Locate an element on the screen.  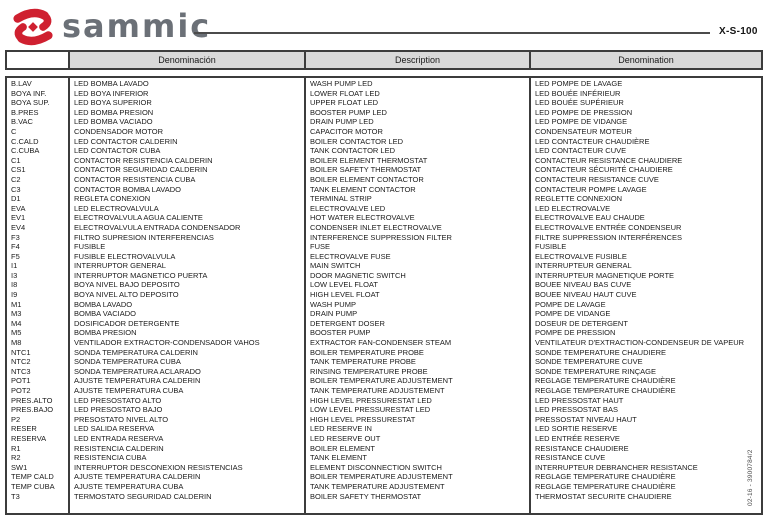
table-top-spacer is located at coordinates (384, 78).